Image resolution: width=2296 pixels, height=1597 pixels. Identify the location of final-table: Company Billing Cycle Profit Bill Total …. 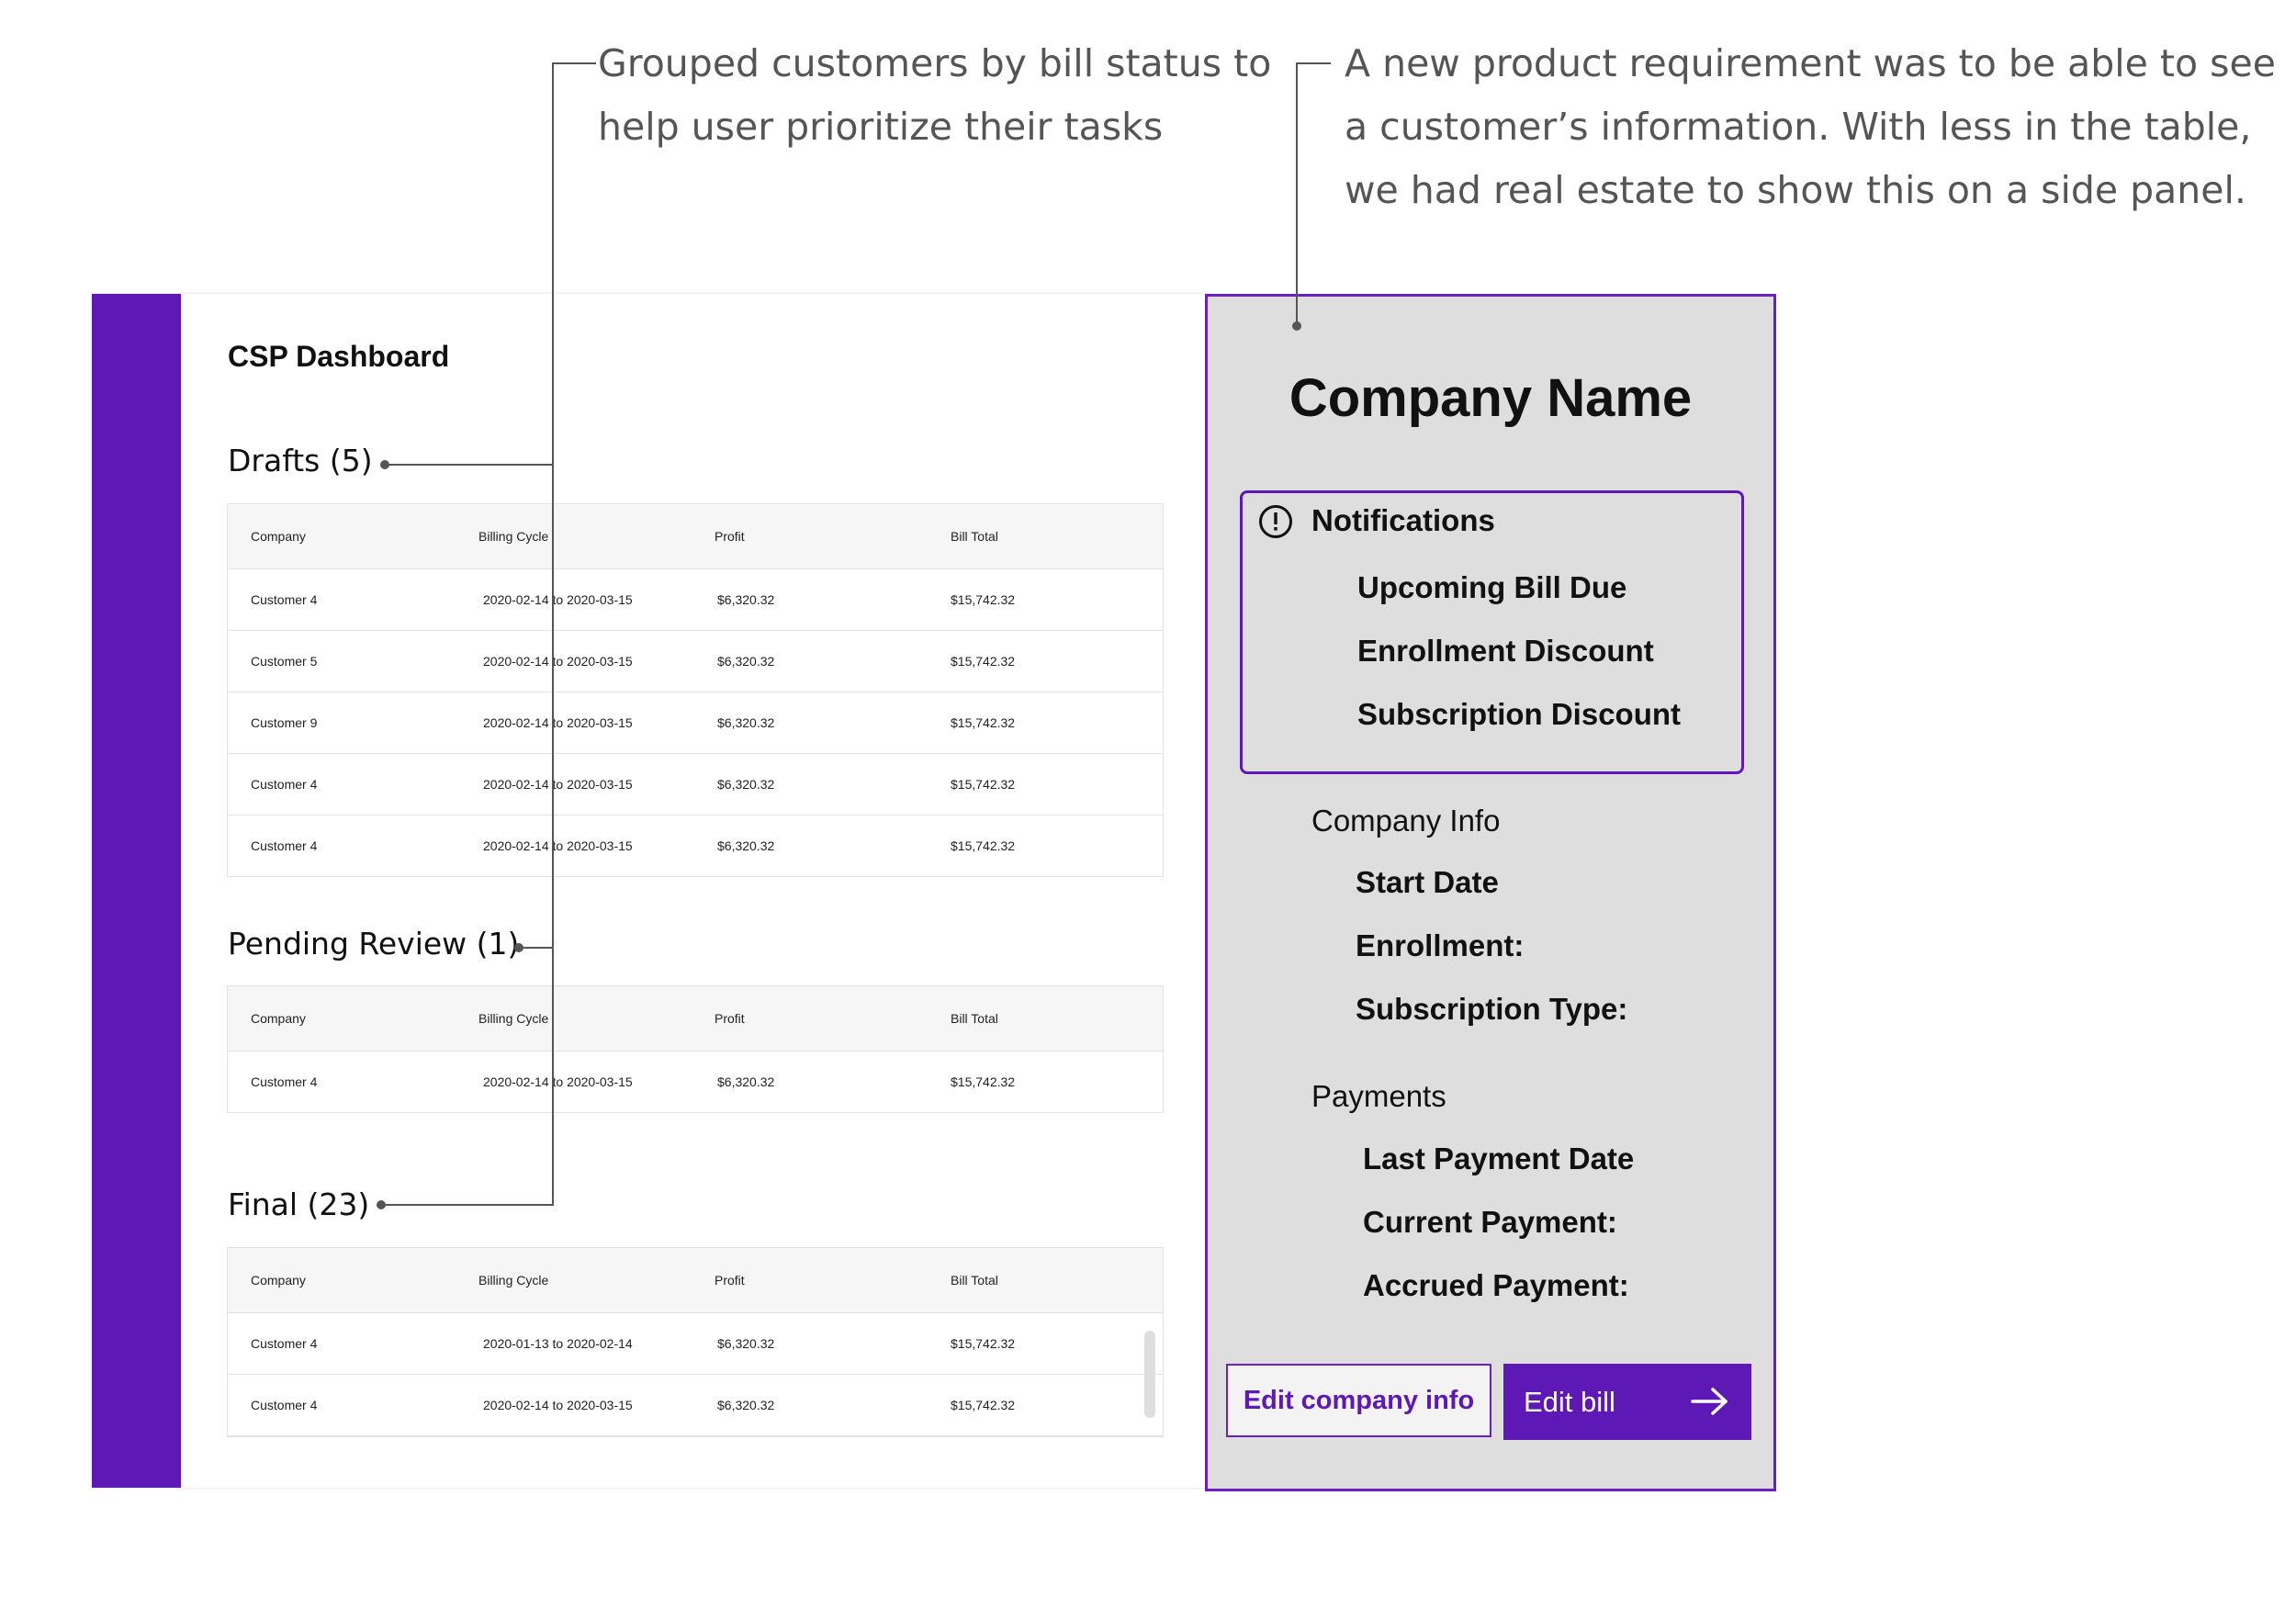
(695, 1342).